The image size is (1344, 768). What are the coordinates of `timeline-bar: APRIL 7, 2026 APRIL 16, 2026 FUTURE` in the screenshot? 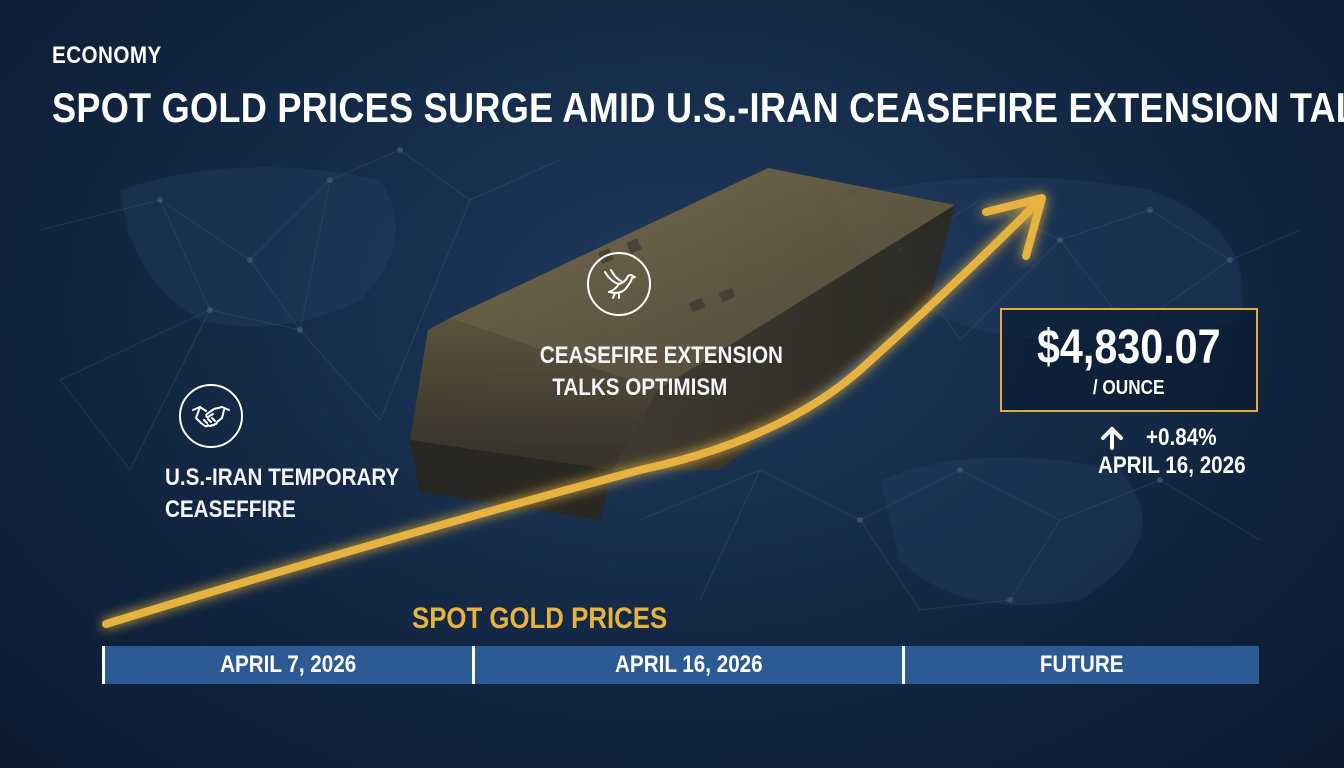 It's located at (680, 665).